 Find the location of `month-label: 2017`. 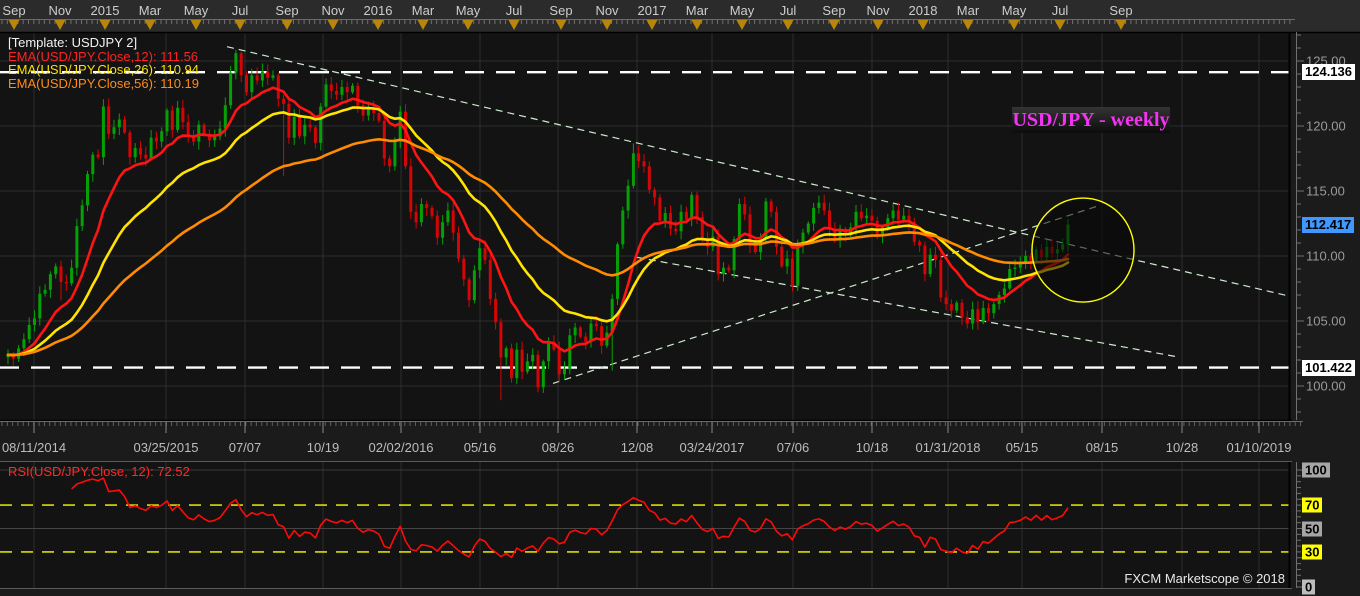

month-label: 2017 is located at coordinates (652, 10).